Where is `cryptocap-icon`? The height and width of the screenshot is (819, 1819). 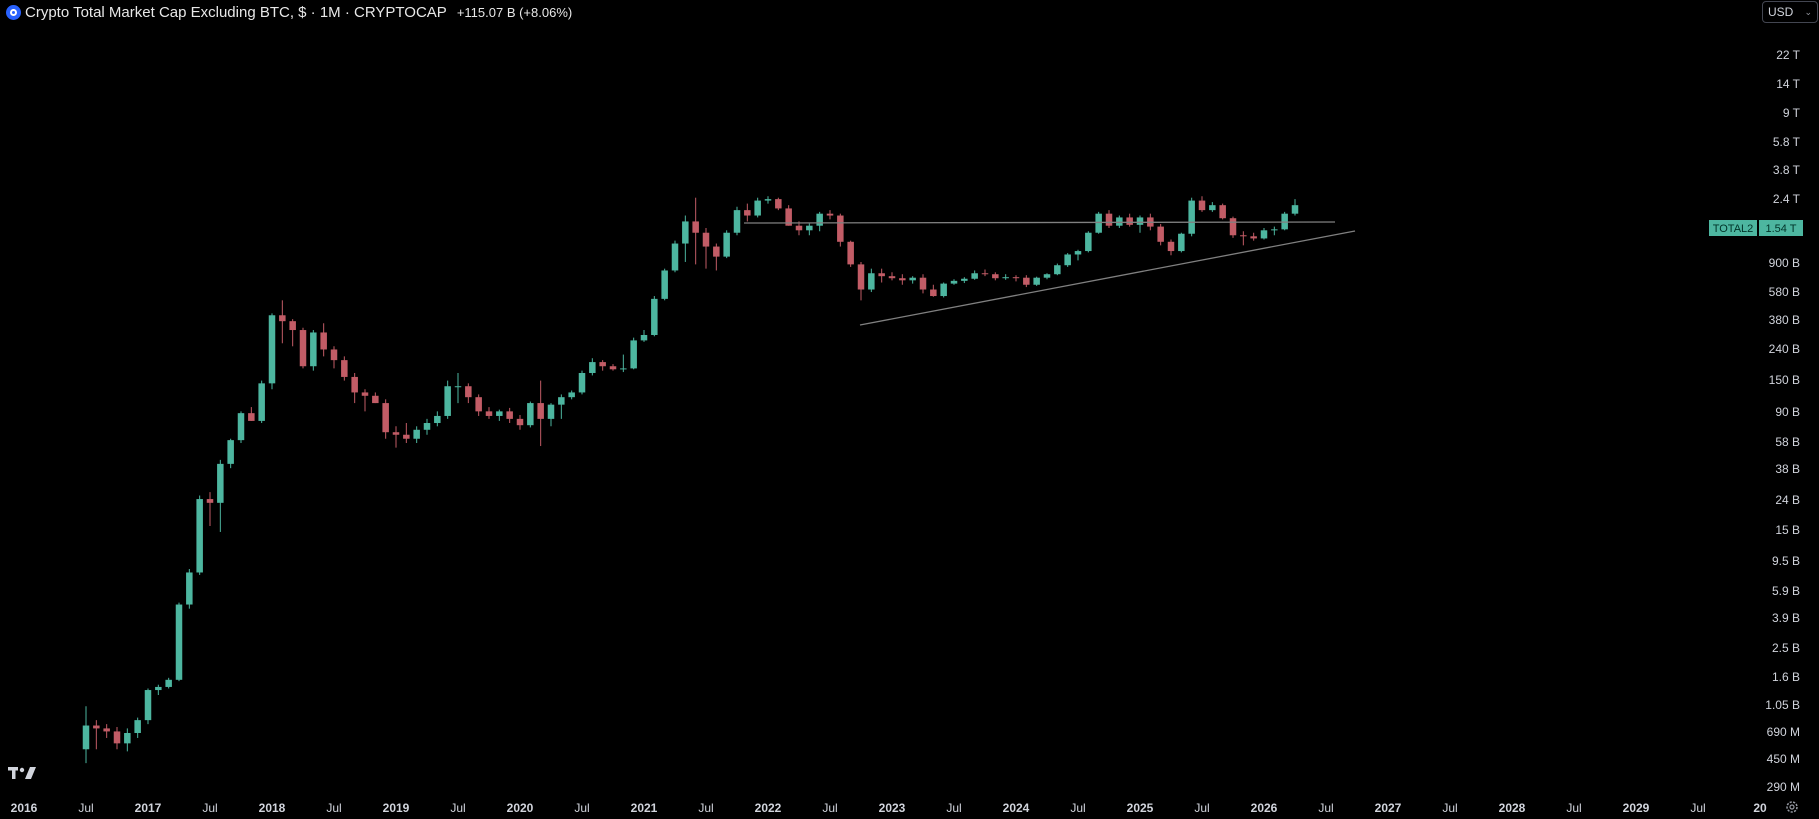 cryptocap-icon is located at coordinates (13, 12).